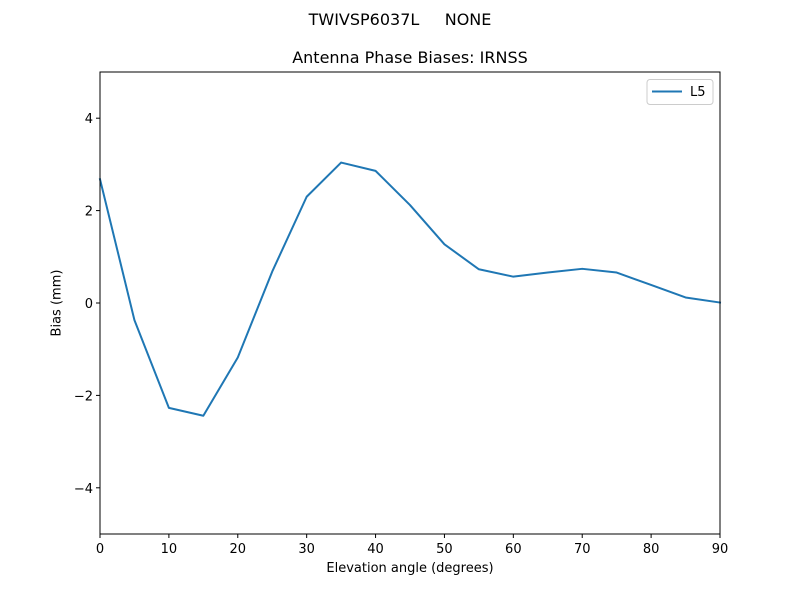 Image resolution: width=800 pixels, height=600 pixels. What do you see at coordinates (89, 304) in the screenshot?
I see `y-tick-label: 0` at bounding box center [89, 304].